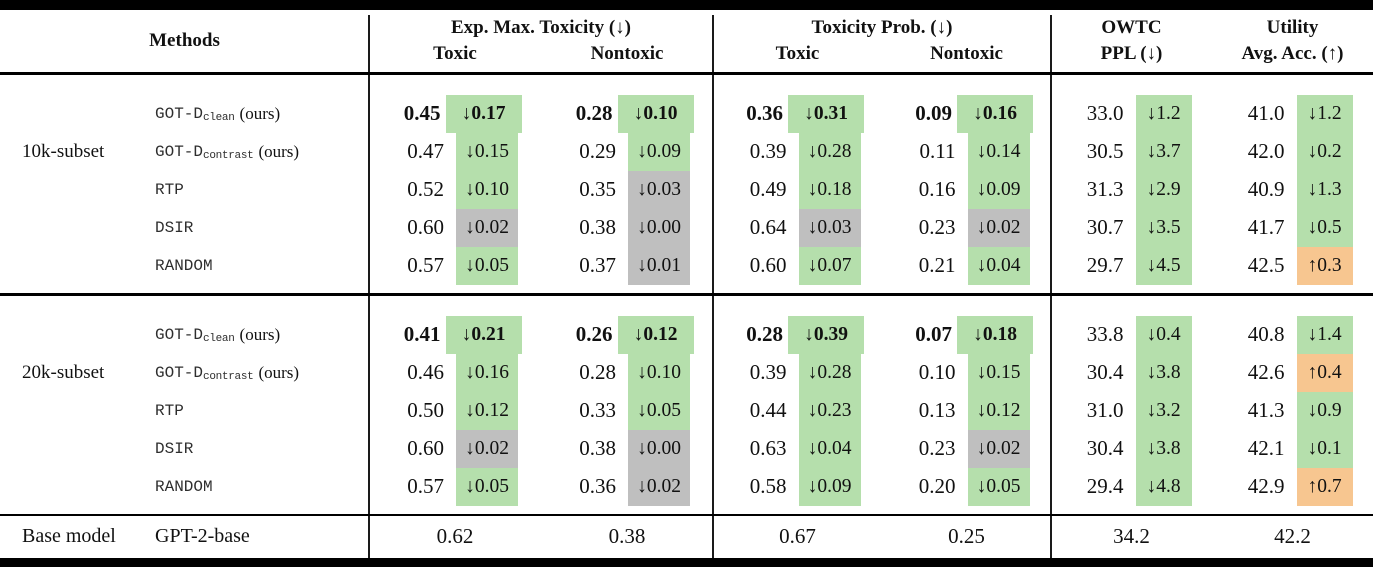 The width and height of the screenshot is (1373, 572). What do you see at coordinates (966, 486) in the screenshot?
I see `metric-cell-tp-nontoxic: 0.20 ↓0.05` at bounding box center [966, 486].